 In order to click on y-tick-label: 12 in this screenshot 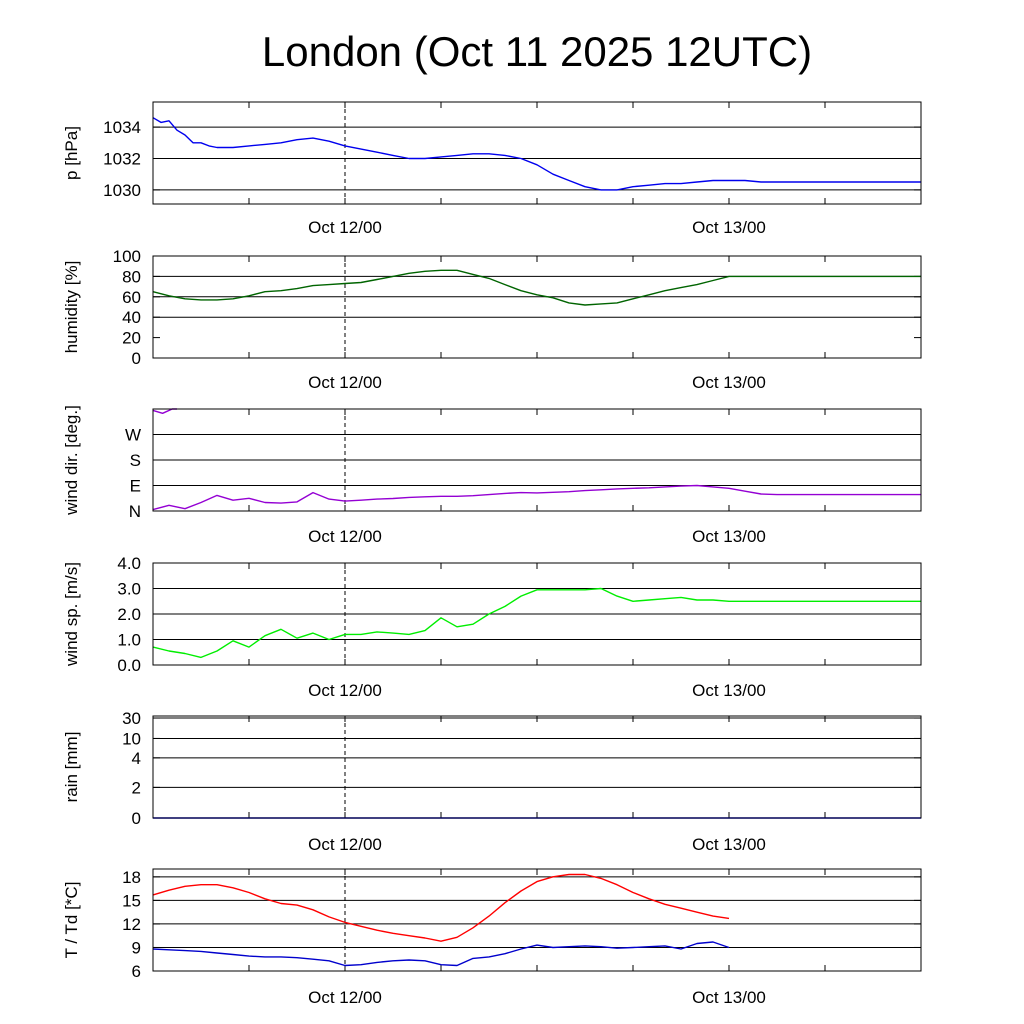, I will do `click(131, 924)`.